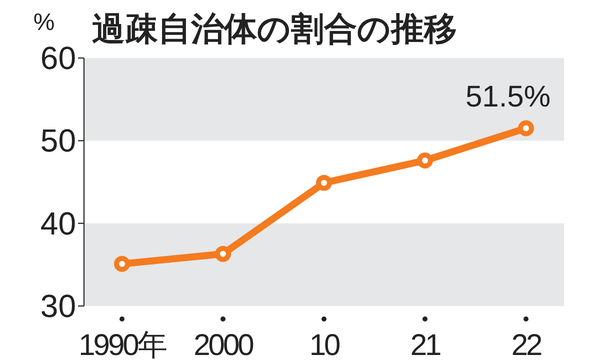  What do you see at coordinates (58, 140) in the screenshot?
I see `y-tick-label: 50` at bounding box center [58, 140].